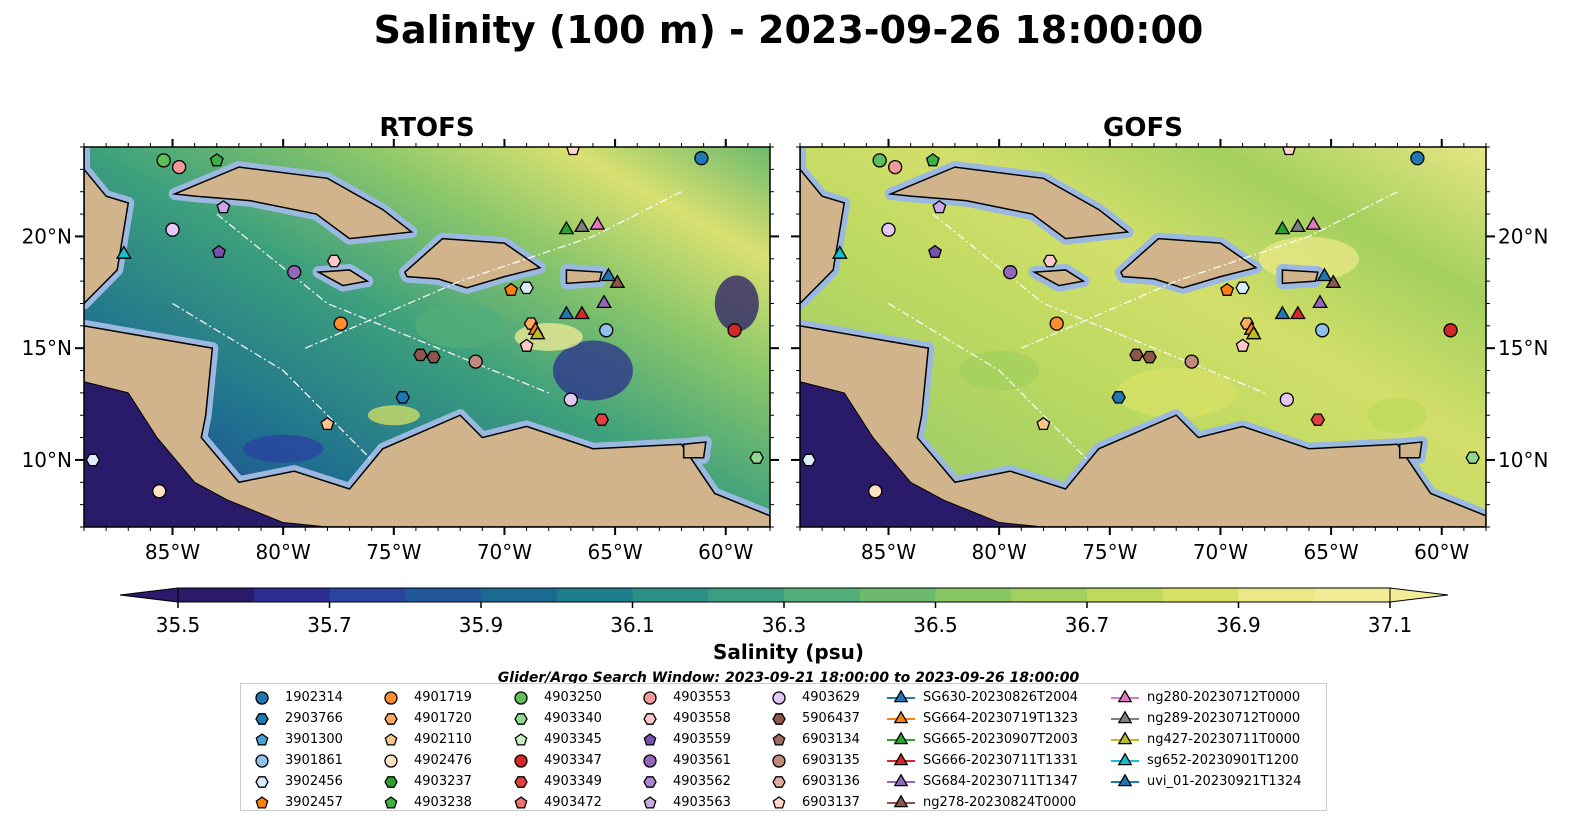 This screenshot has height=829, width=1577. I want to click on legend-label: ng278-20230824T0000, so click(1000, 802).